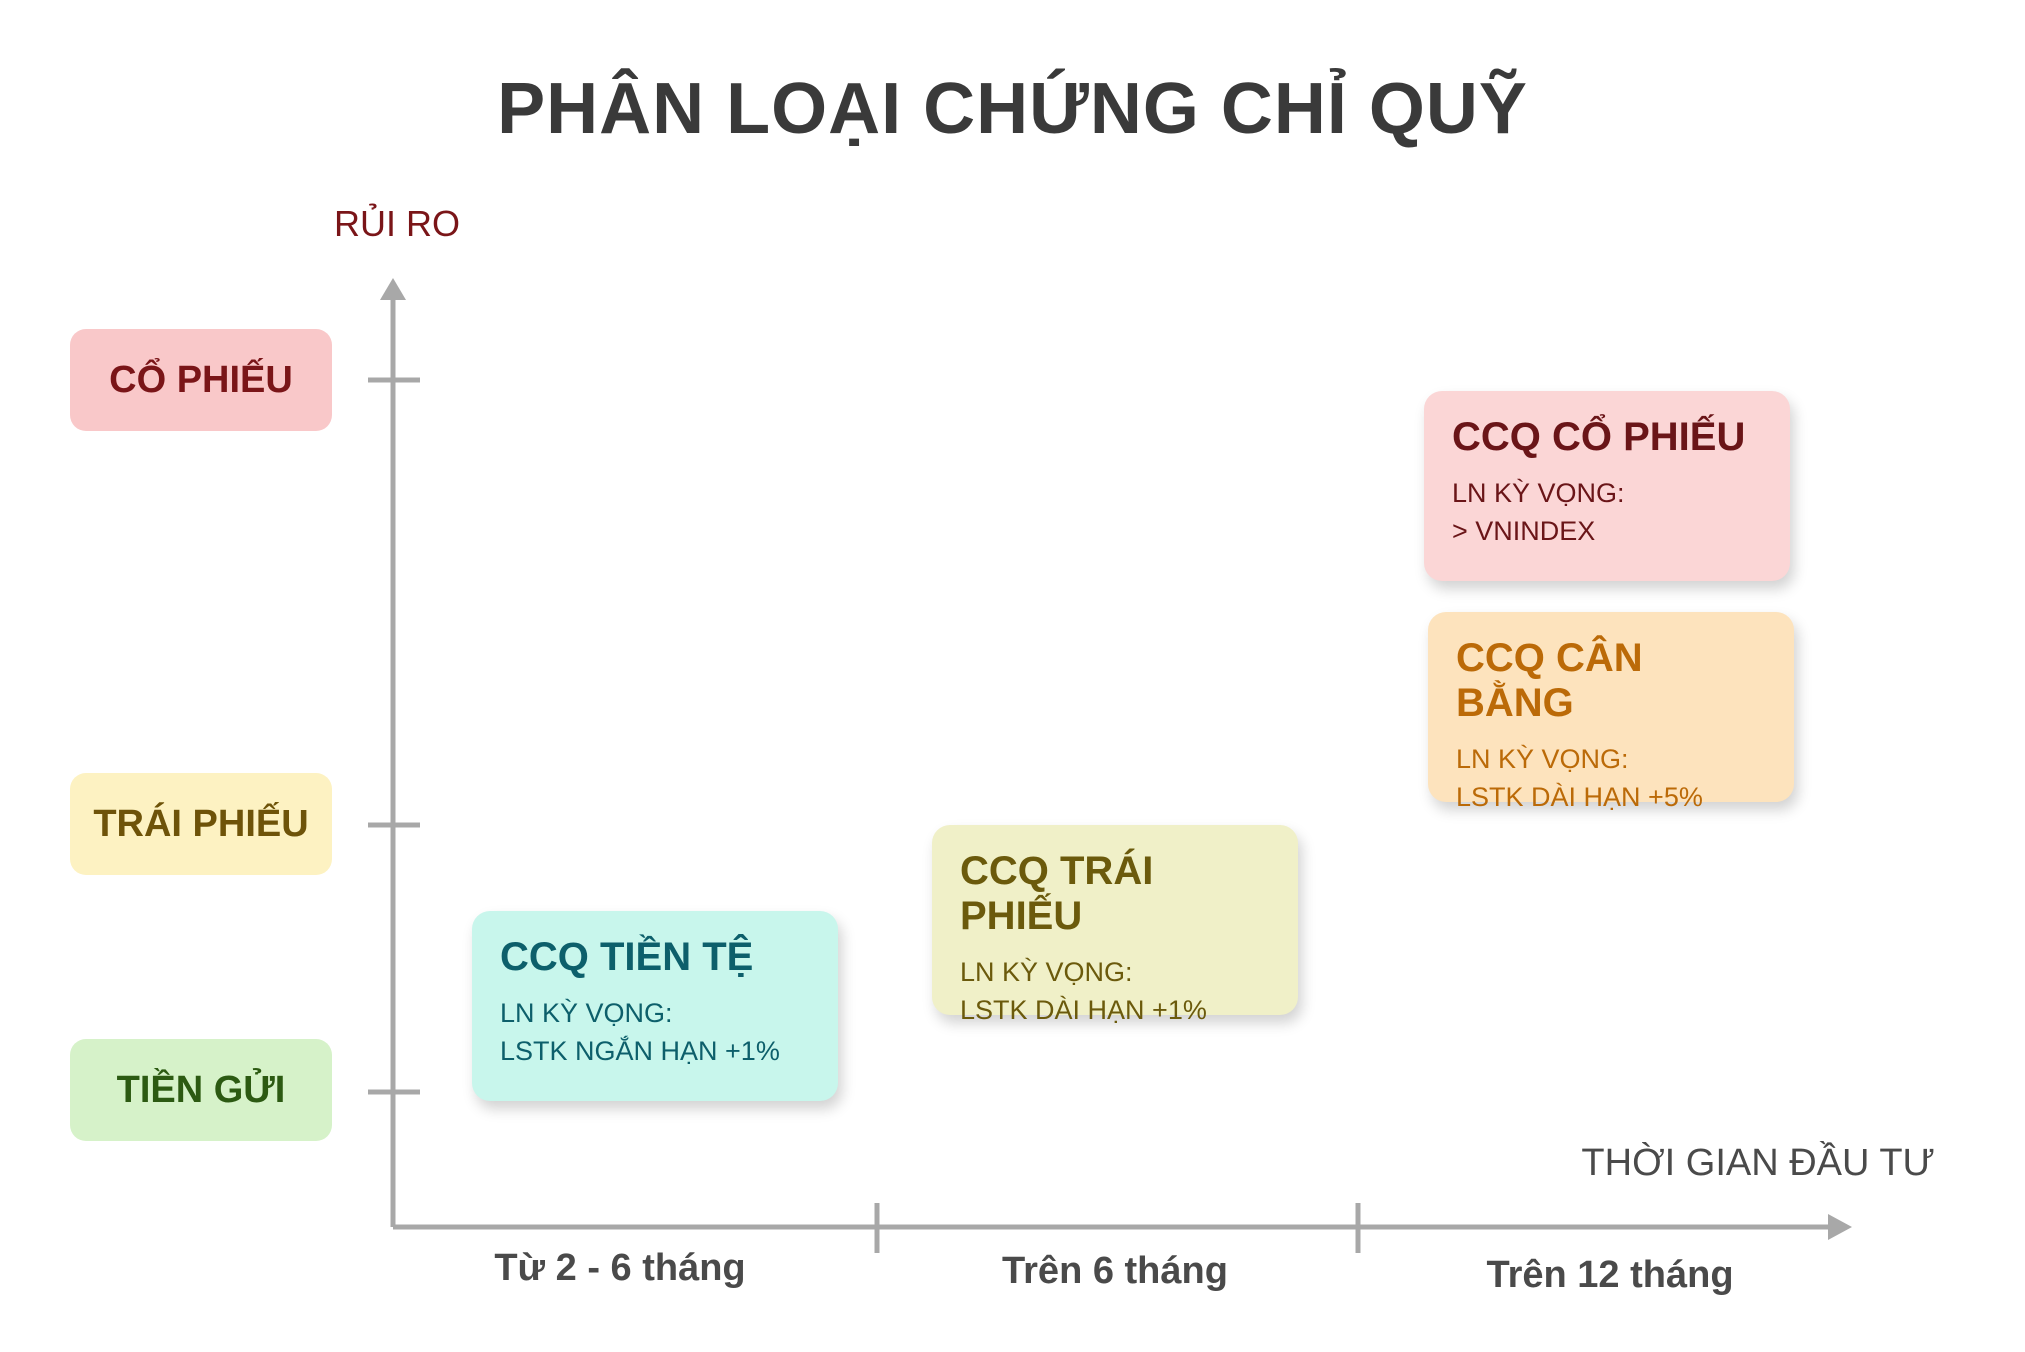 Image resolution: width=2025 pixels, height=1352 pixels. Describe the element at coordinates (1012, 109) in the screenshot. I see `page-title: PHÂN LOẠI CHỨNG CHỈ QUỸ` at that location.